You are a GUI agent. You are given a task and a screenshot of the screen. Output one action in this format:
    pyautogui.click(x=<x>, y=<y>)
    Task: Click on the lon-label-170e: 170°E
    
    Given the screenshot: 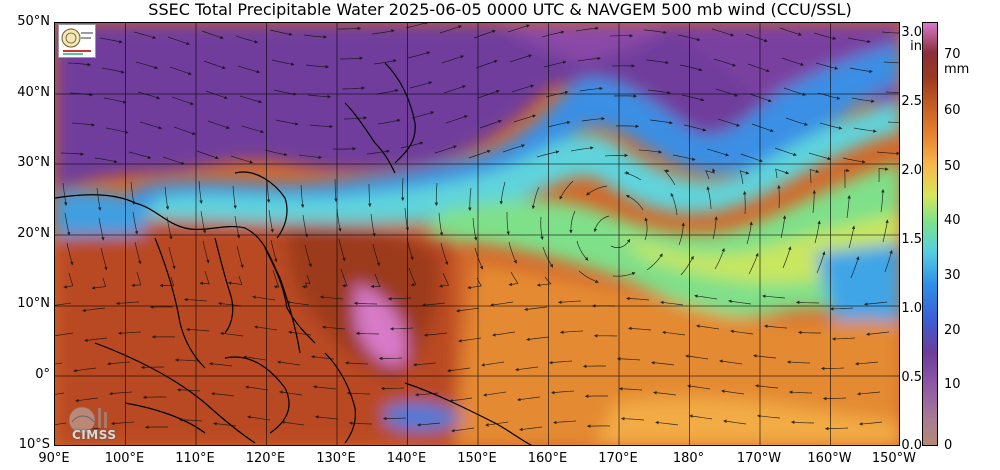 What is the action you would take?
    pyautogui.click(x=618, y=458)
    